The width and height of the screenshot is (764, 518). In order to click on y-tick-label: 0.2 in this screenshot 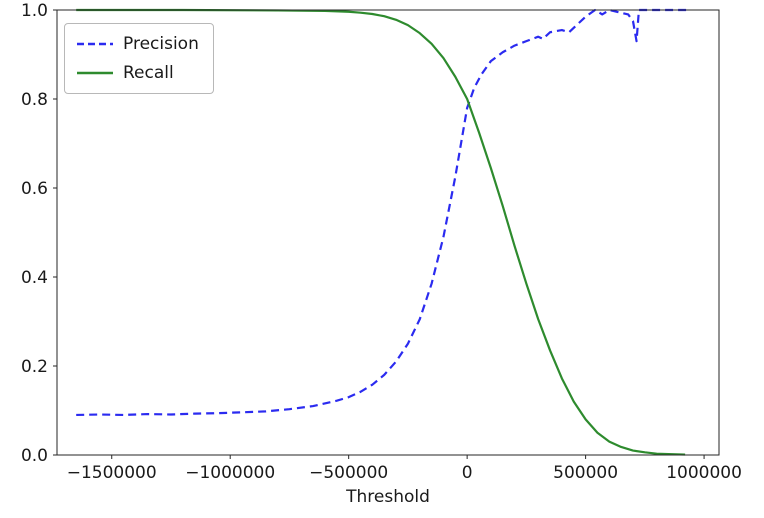, I will do `click(34, 367)`.